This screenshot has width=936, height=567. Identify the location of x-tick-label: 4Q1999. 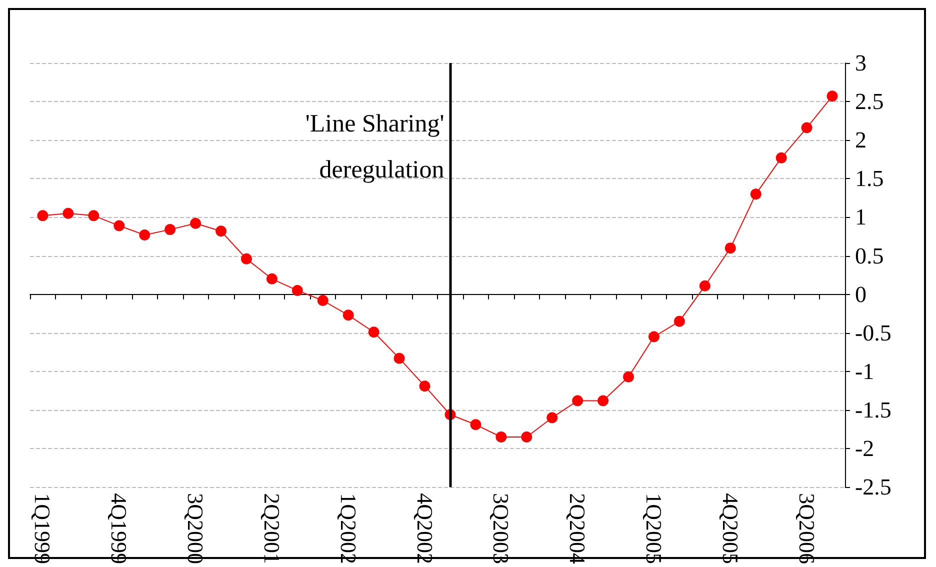
(119, 528).